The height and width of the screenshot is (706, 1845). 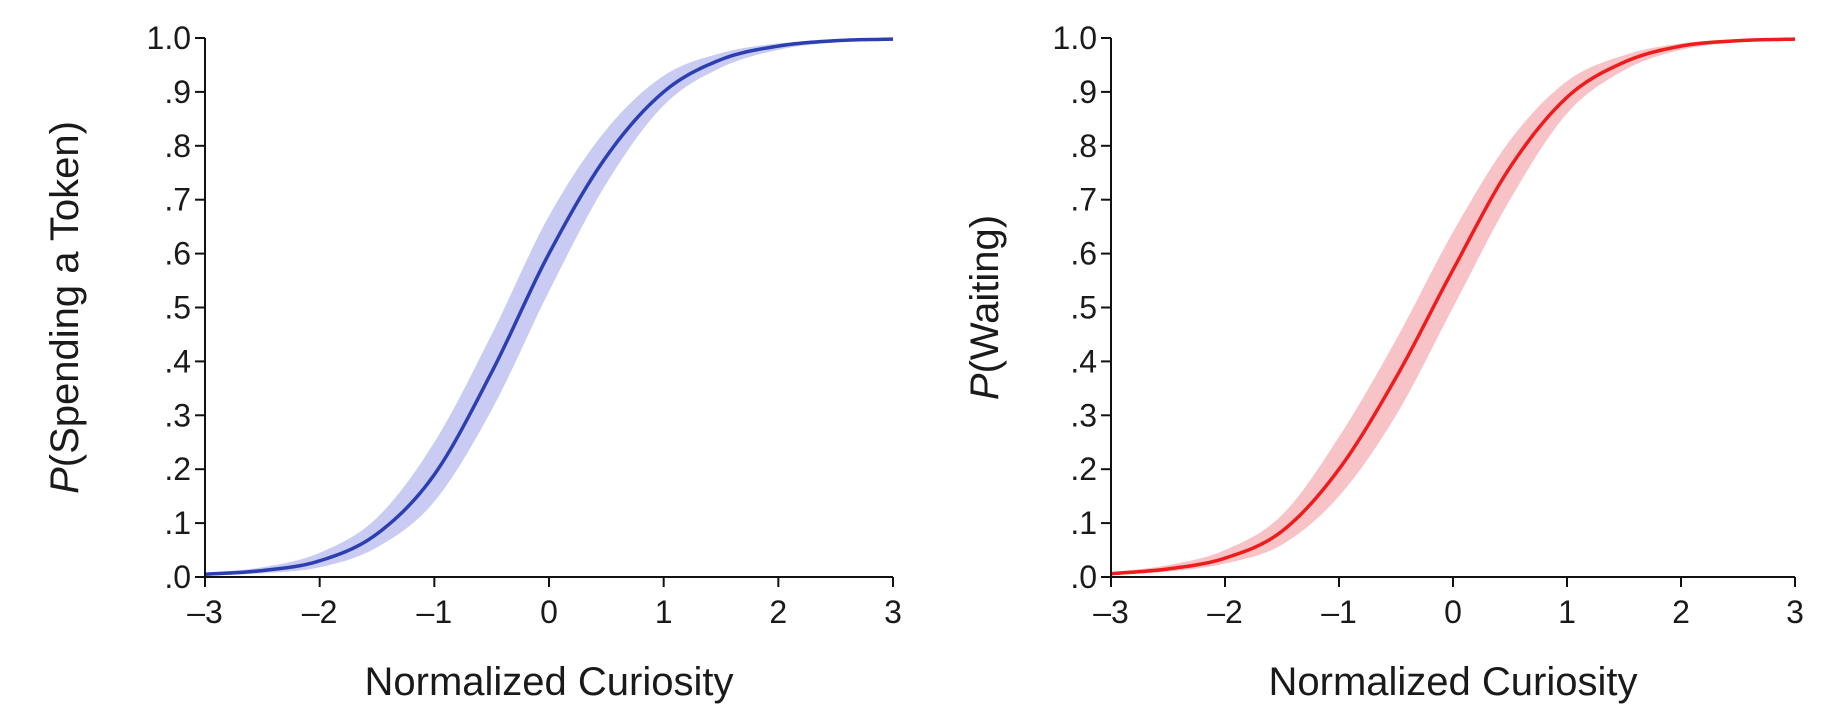 What do you see at coordinates (985, 294) in the screenshot?
I see `y-axis-title-rest: (Waiting)` at bounding box center [985, 294].